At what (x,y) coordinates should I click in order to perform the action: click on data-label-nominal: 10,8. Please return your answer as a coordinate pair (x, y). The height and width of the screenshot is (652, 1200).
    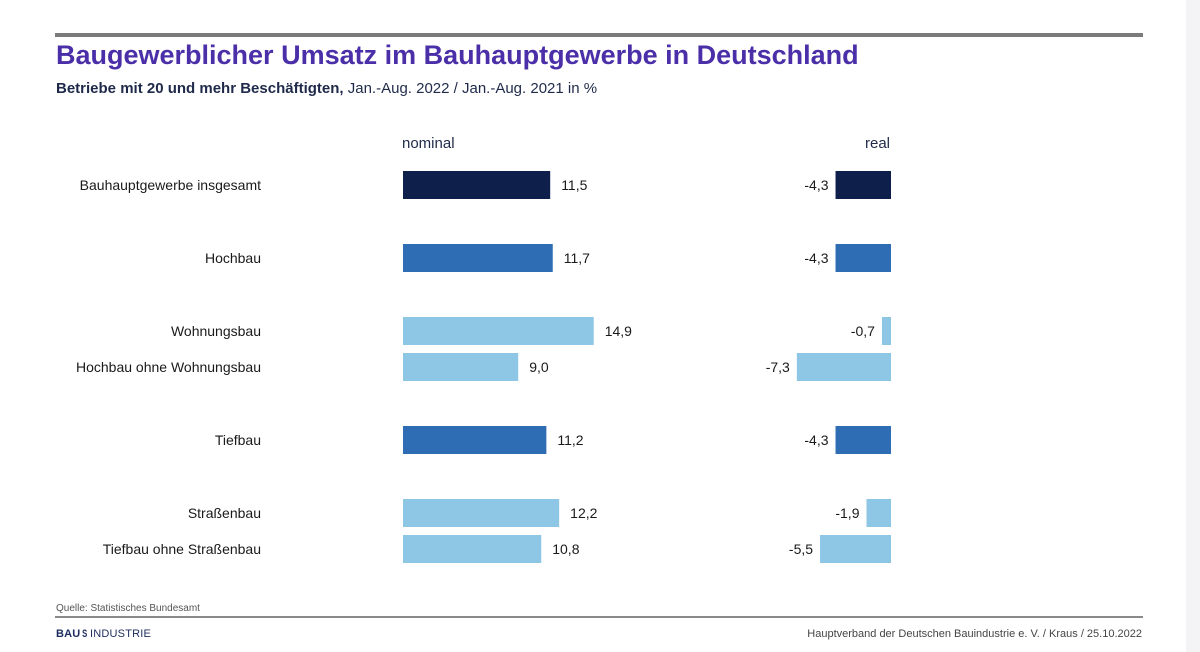
    Looking at the image, I should click on (565, 549).